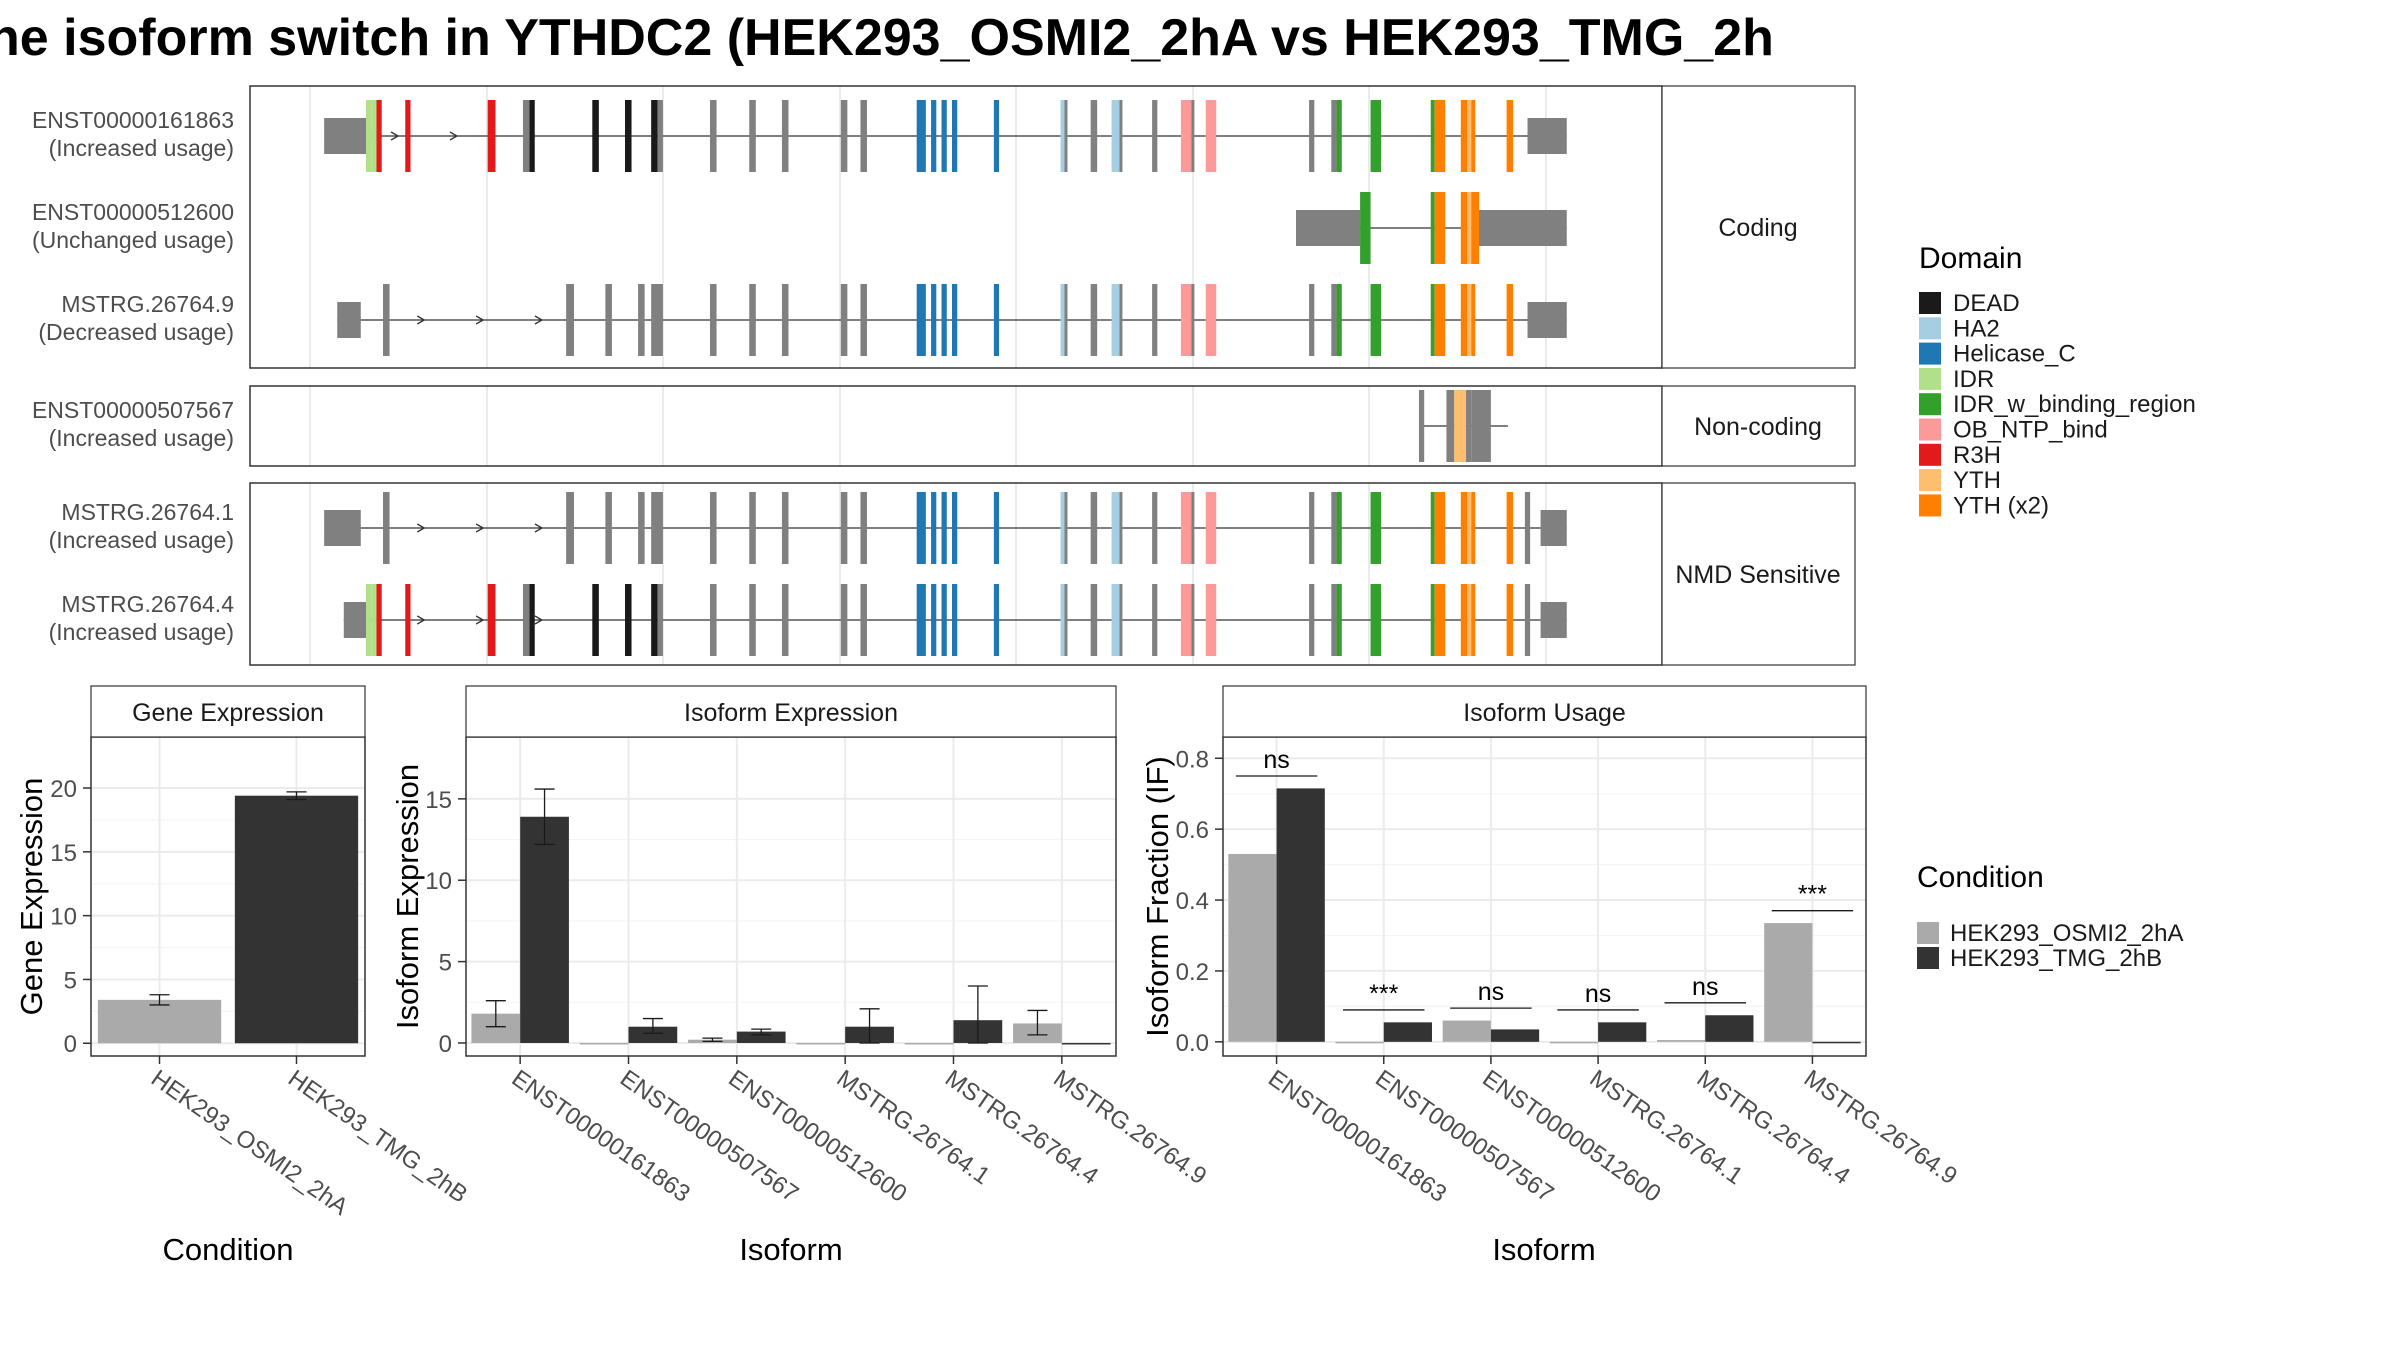 The height and width of the screenshot is (1350, 2400). Describe the element at coordinates (2001, 505) in the screenshot. I see `domain-legend-label: YTH (x2)` at that location.